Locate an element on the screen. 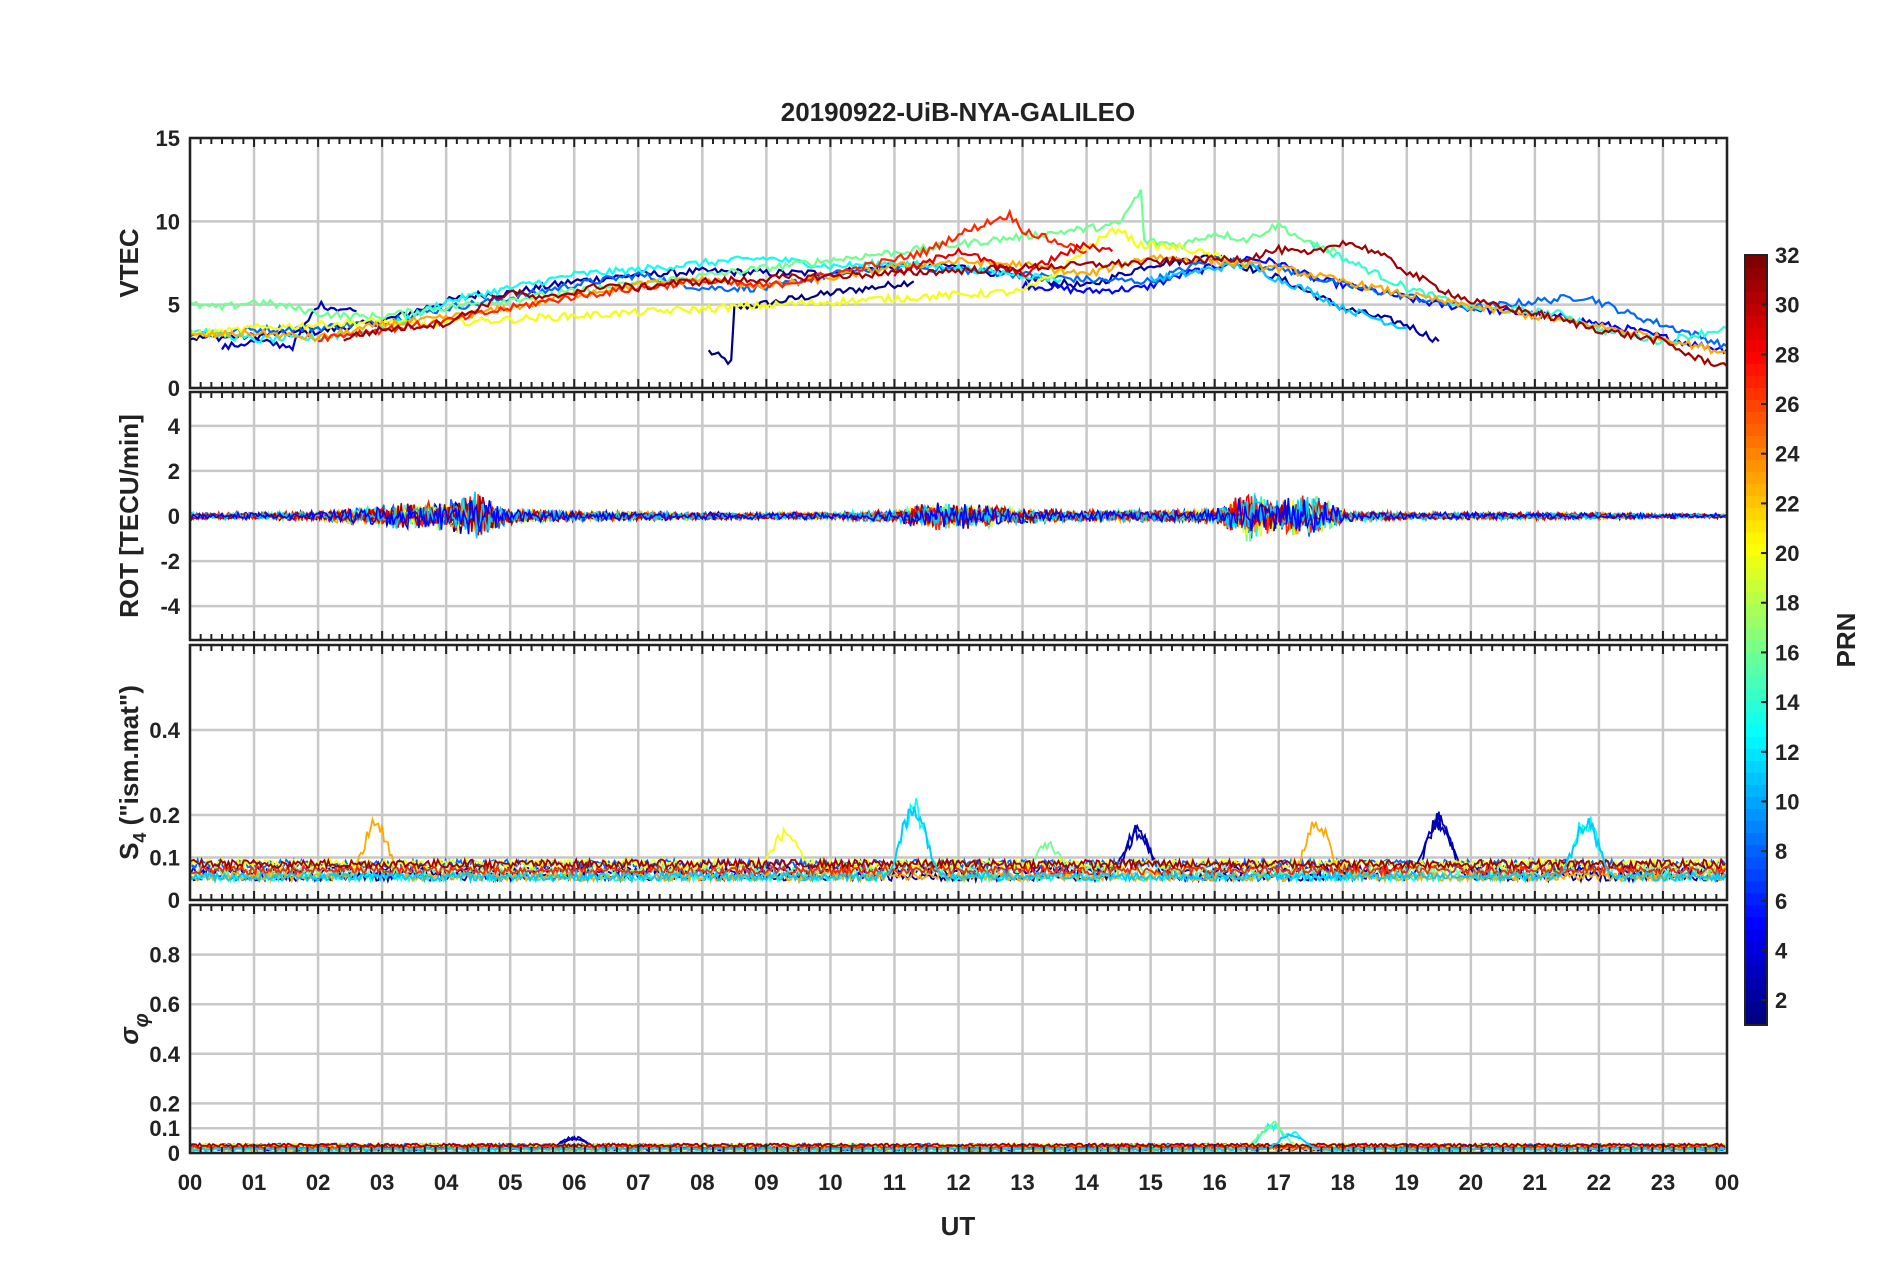 The image size is (1902, 1272). rot-ytick-label: 0 is located at coordinates (174, 516).